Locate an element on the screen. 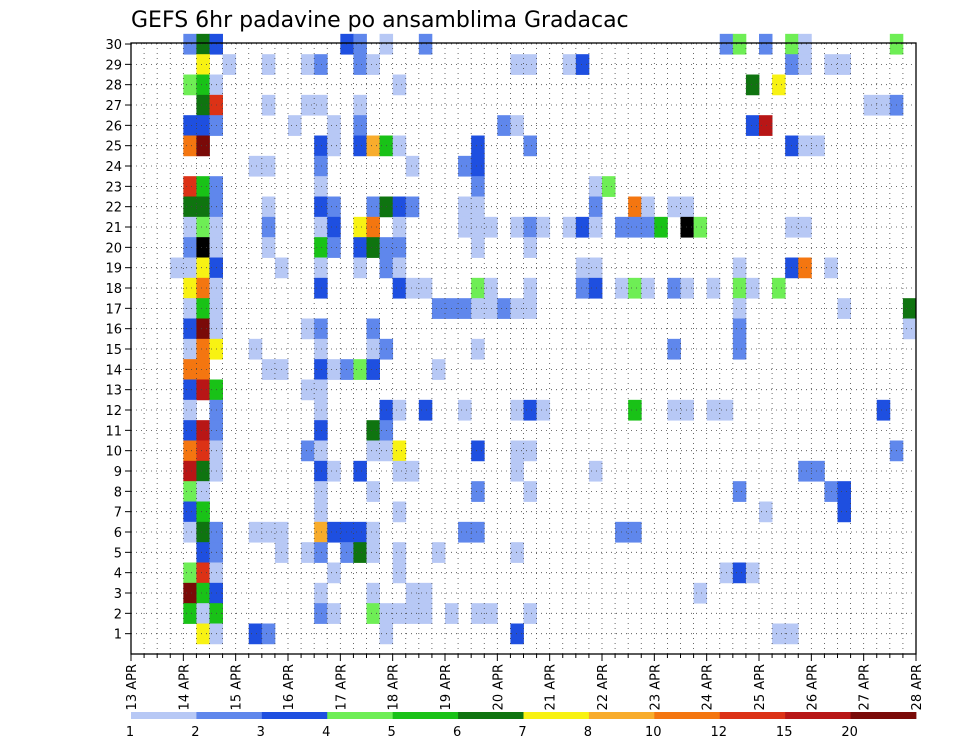 The height and width of the screenshot is (746, 960). y-tick-label: 4 is located at coordinates (118, 574).